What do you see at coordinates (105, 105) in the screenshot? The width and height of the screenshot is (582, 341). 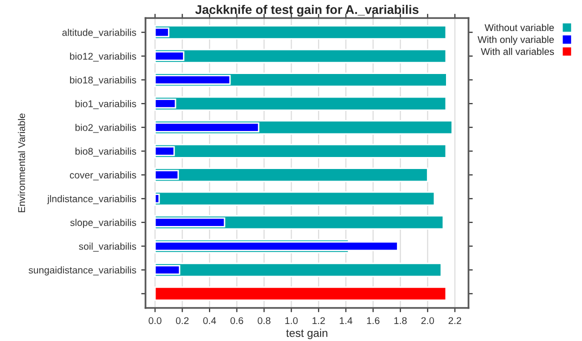 I see `y-tick-label: bio1_variabilis` at bounding box center [105, 105].